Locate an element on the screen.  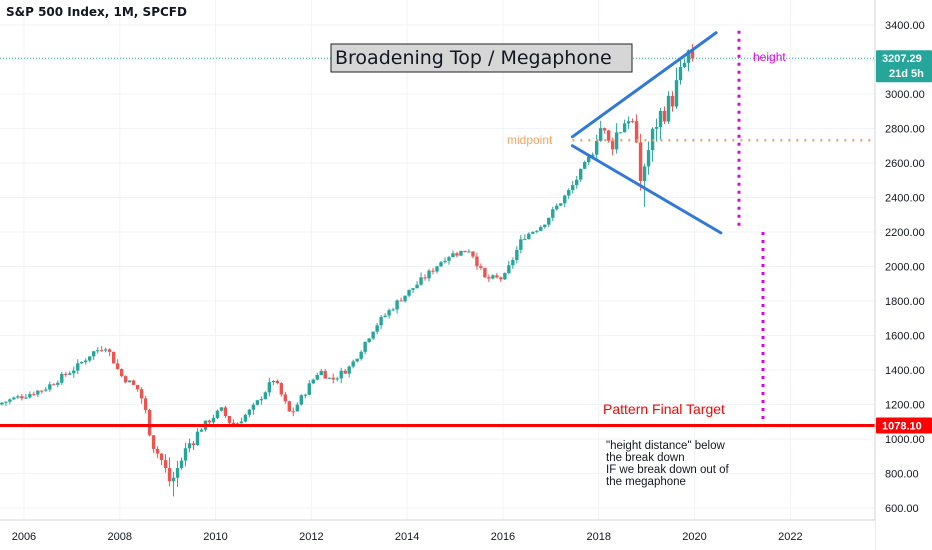
pattern-label-box is located at coordinates (481, 58).